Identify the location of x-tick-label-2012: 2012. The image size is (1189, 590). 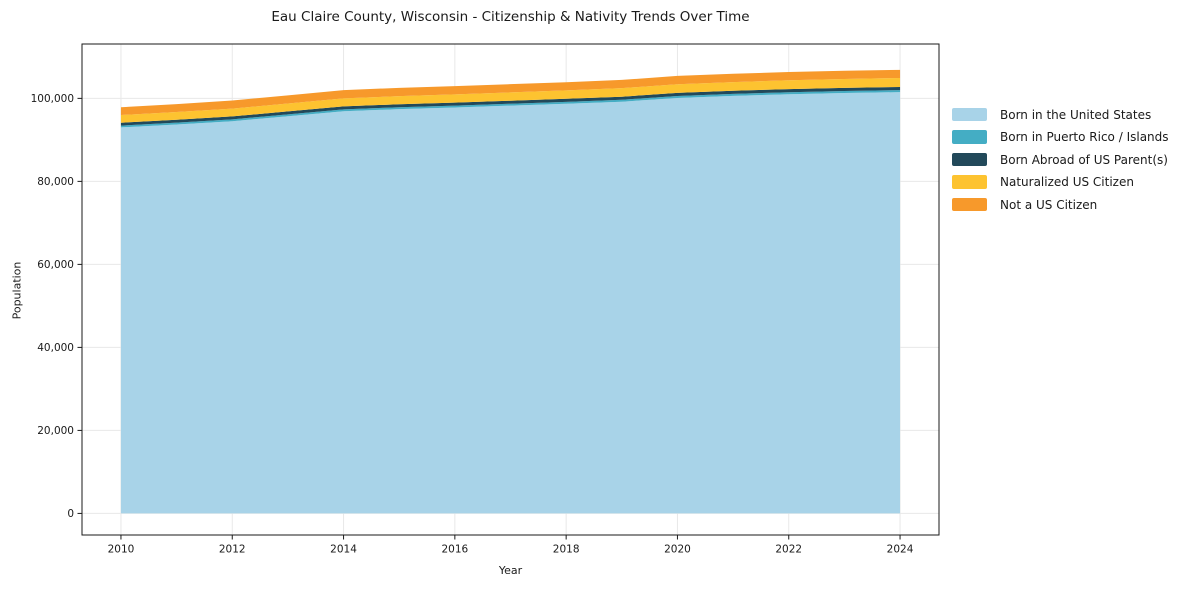
(232, 550).